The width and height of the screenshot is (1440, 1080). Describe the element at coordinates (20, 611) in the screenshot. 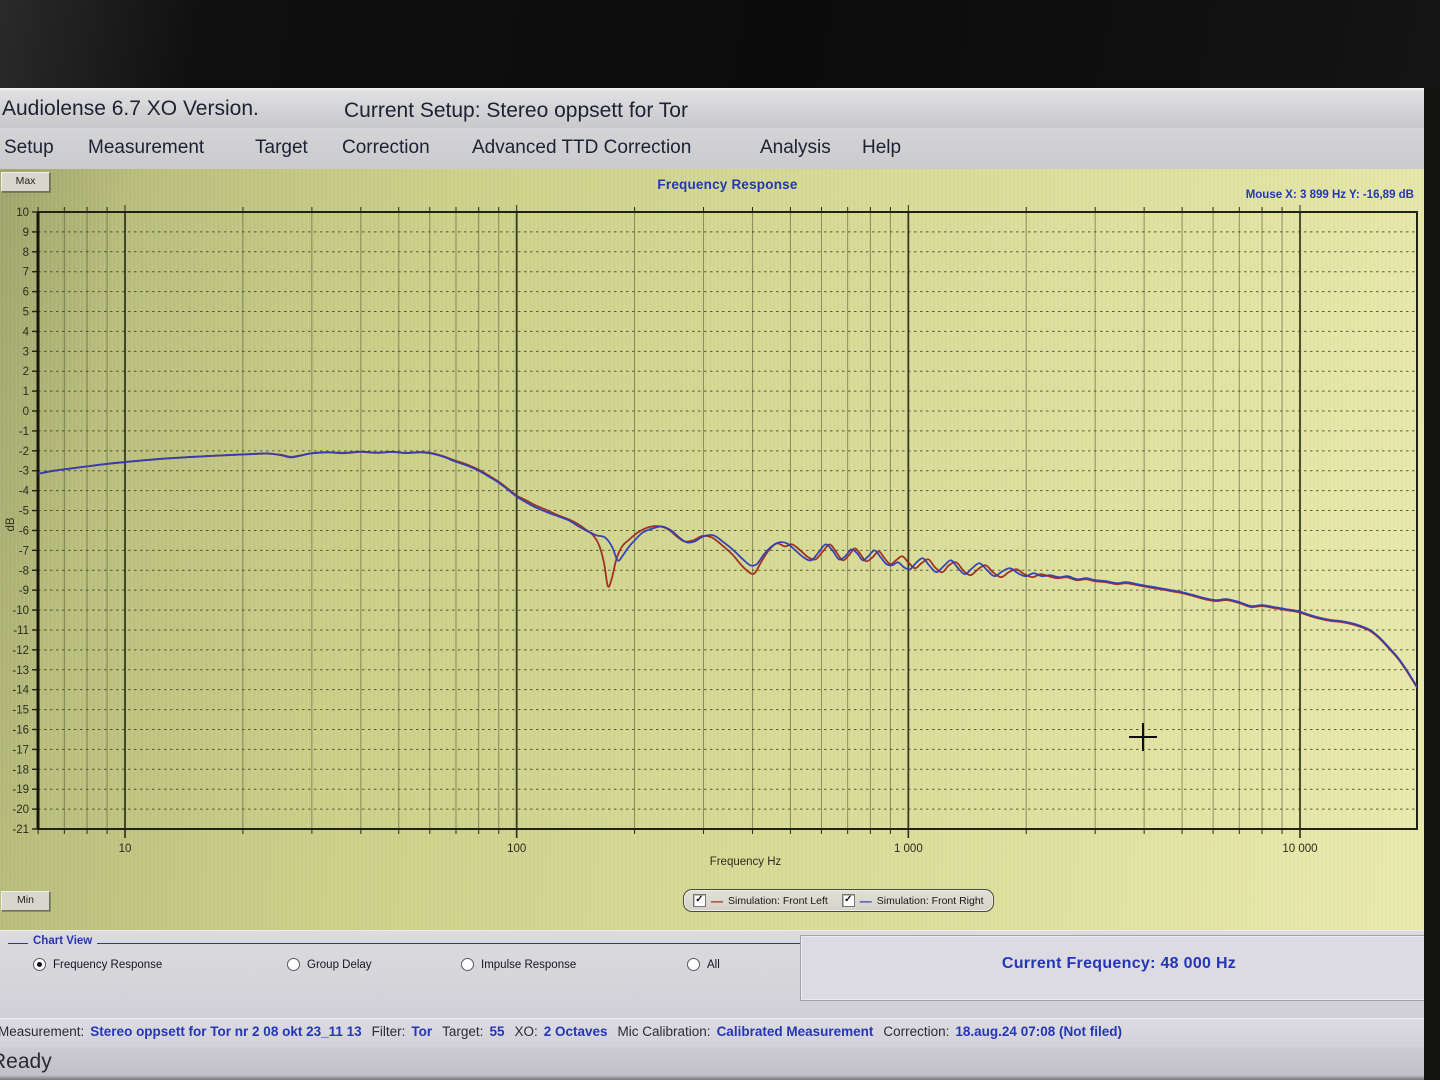

I see `svg-text: -10` at that location.